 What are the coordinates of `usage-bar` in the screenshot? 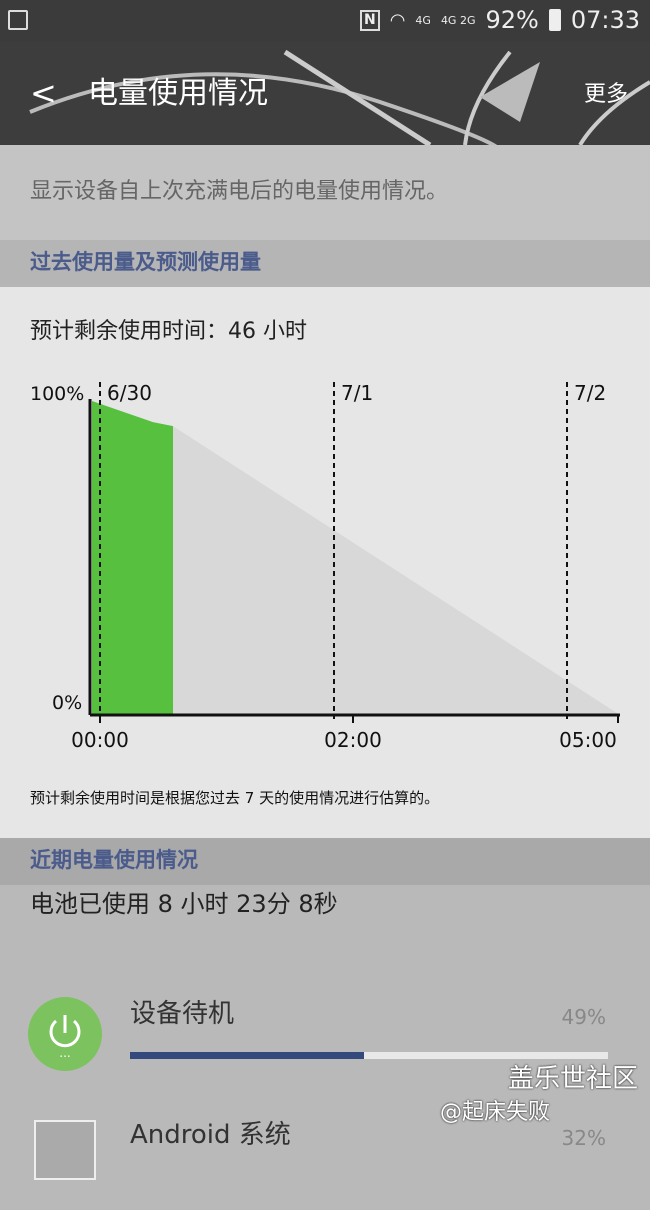 It's located at (369, 1055).